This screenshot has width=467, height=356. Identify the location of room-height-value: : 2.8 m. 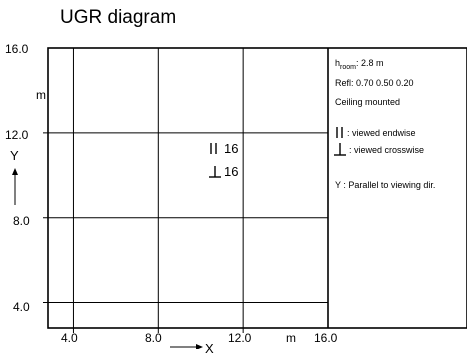
(369, 63).